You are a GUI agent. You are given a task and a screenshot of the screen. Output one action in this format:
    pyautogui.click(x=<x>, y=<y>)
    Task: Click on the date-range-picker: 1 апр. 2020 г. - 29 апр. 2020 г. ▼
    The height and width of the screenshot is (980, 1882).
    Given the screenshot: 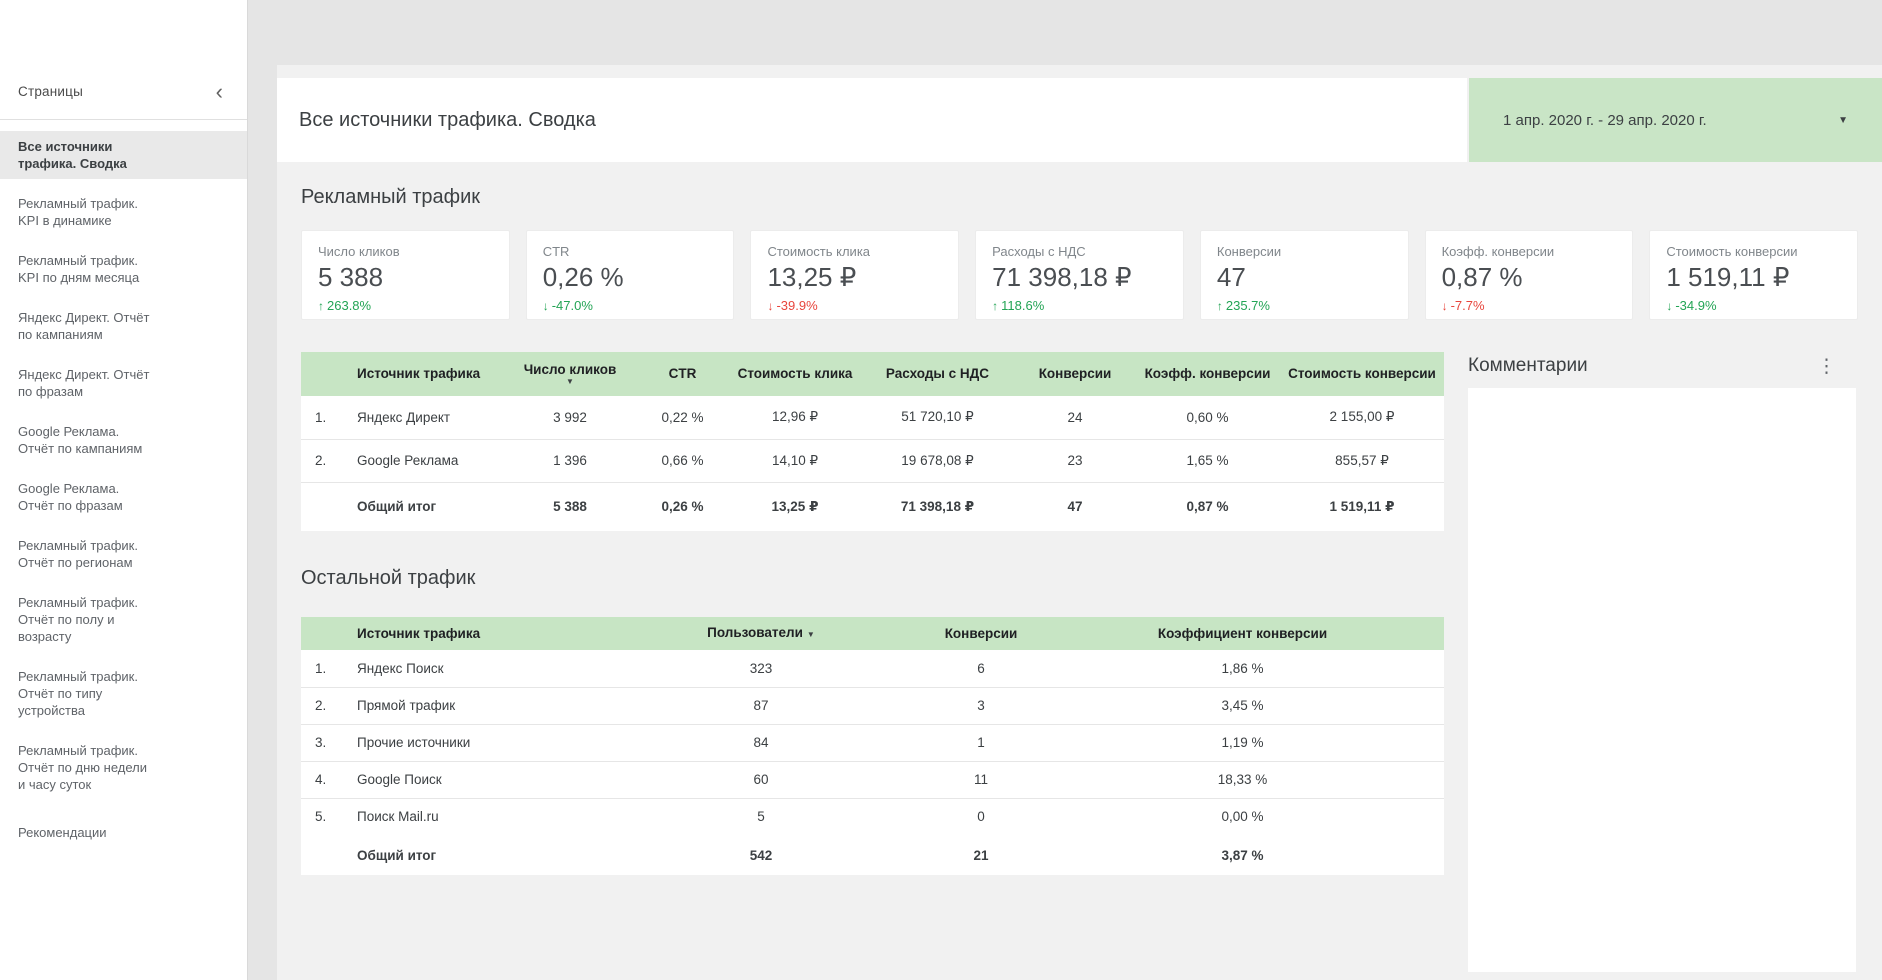 What is the action you would take?
    pyautogui.click(x=1675, y=120)
    